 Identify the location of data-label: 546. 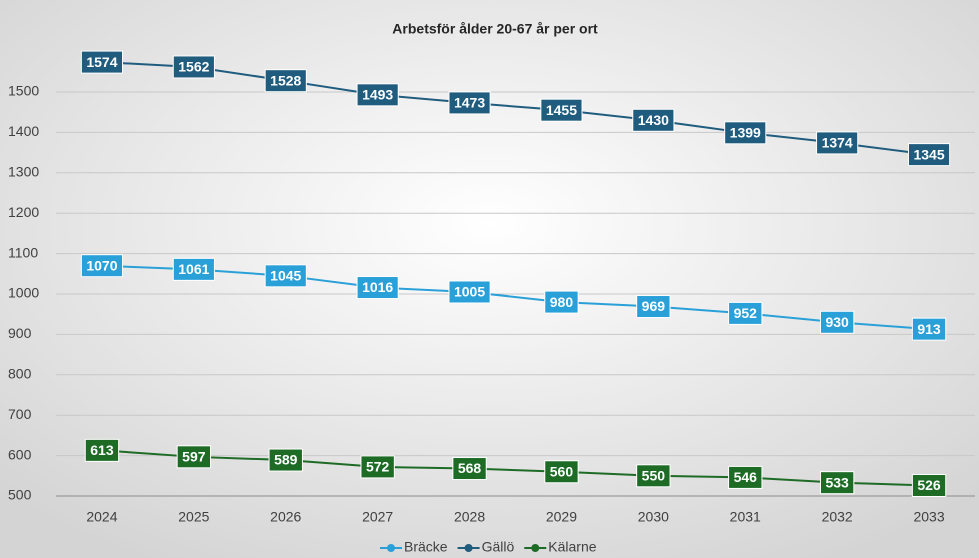
(746, 477).